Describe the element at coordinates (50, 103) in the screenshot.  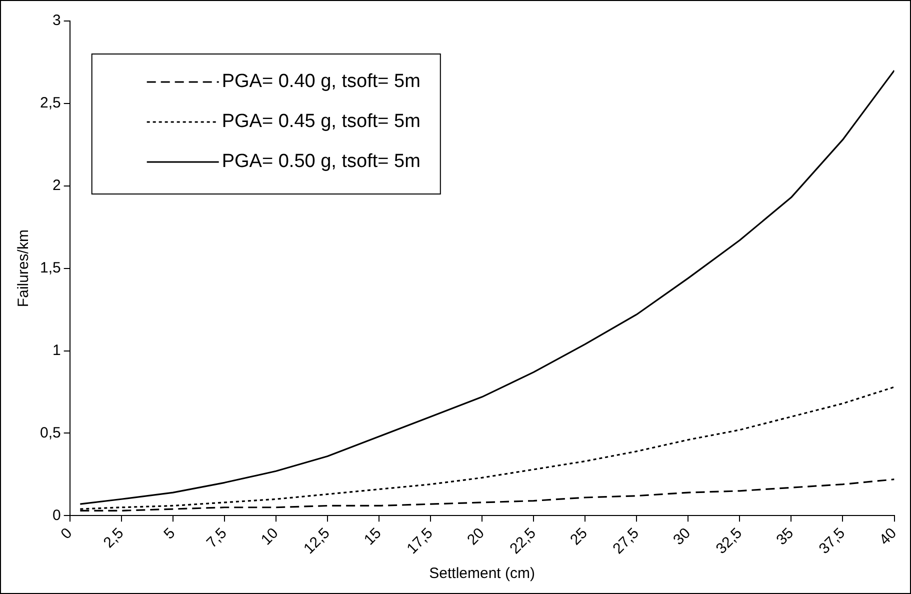
I see `y-tick-label: 2,5` at that location.